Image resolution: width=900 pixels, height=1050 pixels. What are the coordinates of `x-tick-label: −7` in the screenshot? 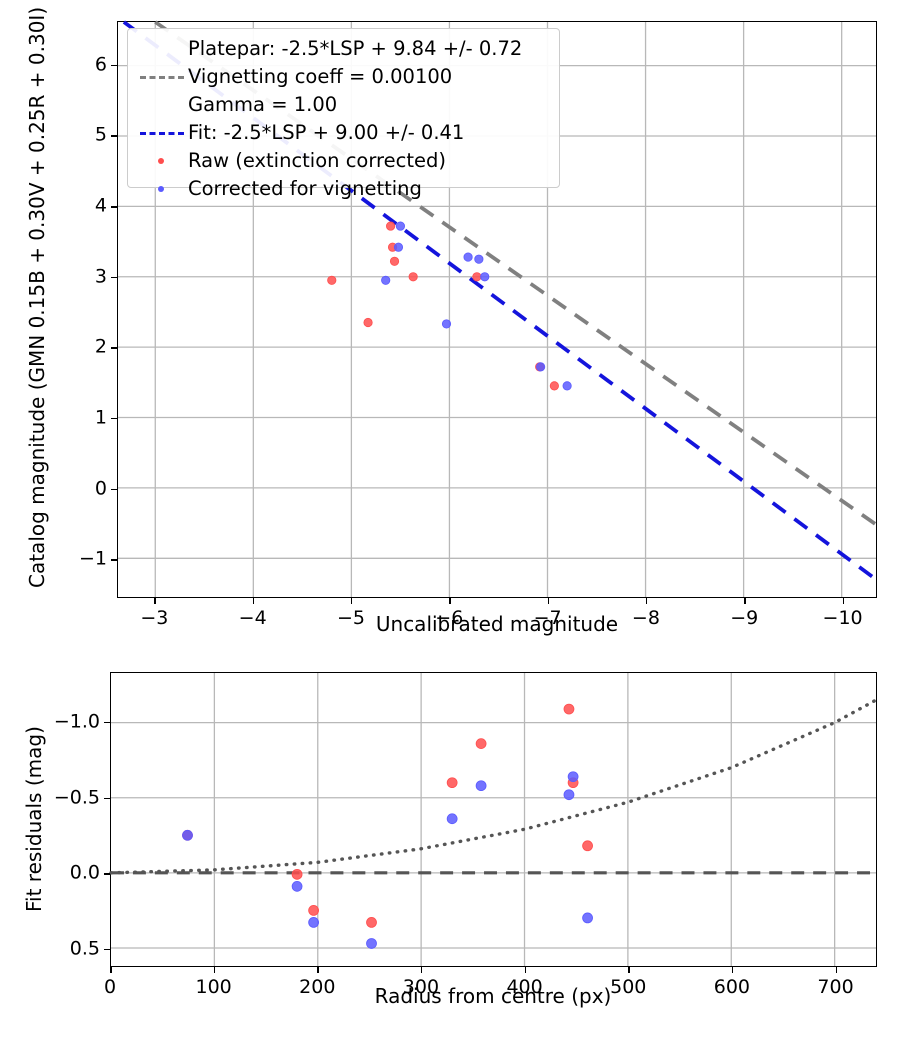 It's located at (547, 618).